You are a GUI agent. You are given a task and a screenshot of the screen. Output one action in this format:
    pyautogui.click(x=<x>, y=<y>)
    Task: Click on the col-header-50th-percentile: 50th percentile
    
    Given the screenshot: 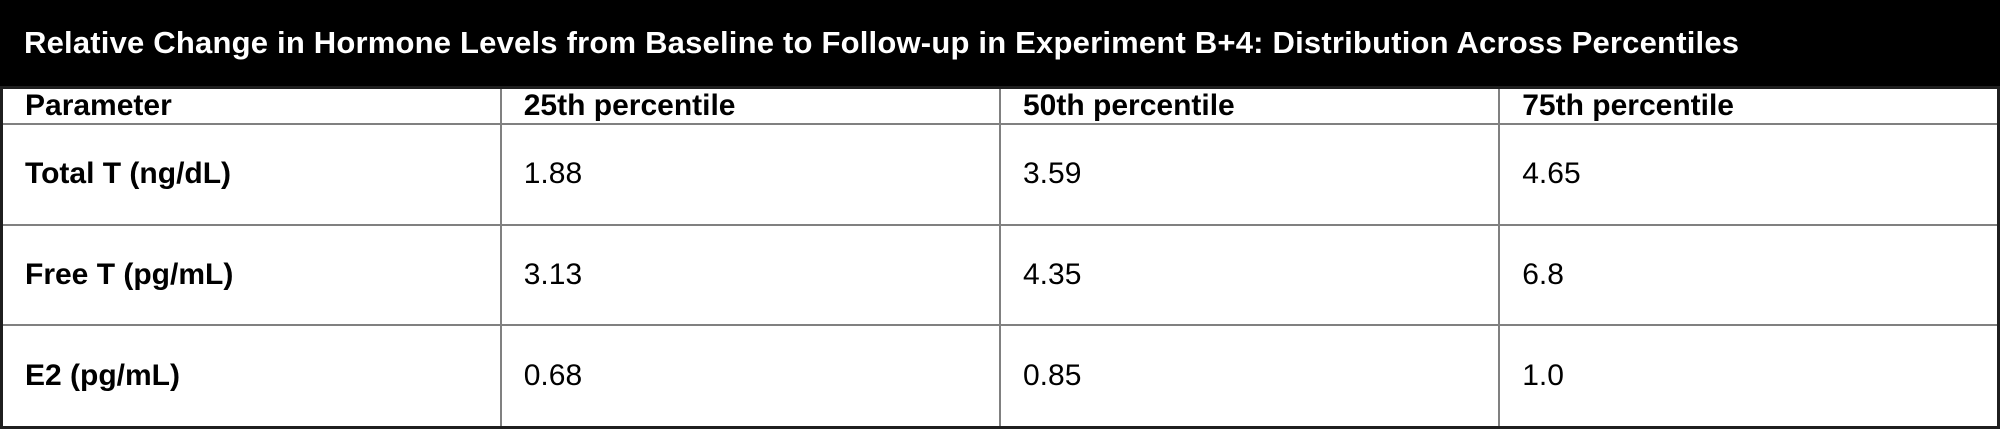 What is the action you would take?
    pyautogui.click(x=1249, y=105)
    